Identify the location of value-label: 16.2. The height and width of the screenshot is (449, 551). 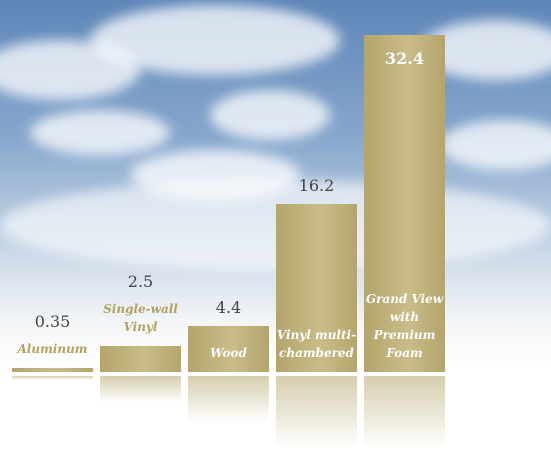
(316, 185).